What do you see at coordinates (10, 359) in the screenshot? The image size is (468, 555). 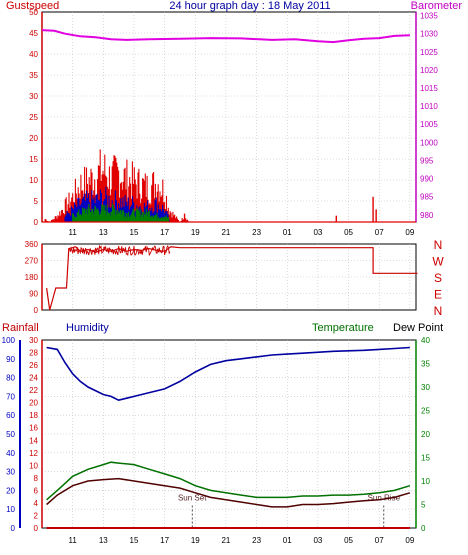 I see `humidity-tick-label: 90` at bounding box center [10, 359].